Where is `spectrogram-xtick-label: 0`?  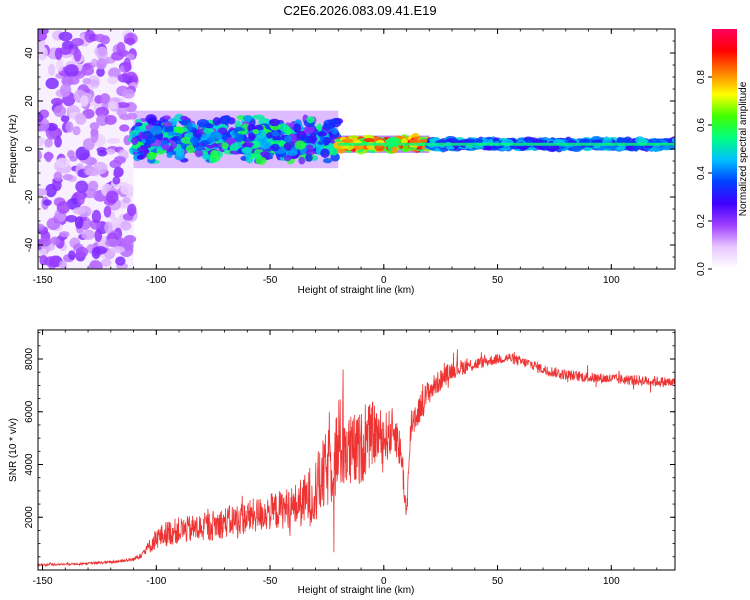
spectrogram-xtick-label: 0 is located at coordinates (384, 280).